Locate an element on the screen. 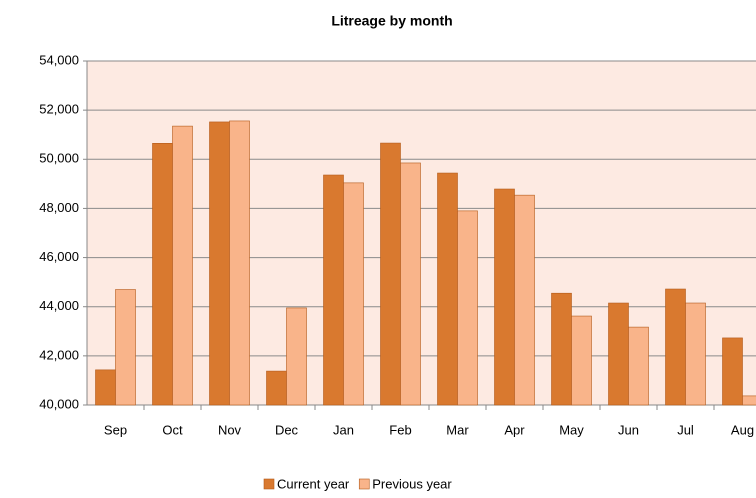  y-tick-label: 52,000 is located at coordinates (59, 109).